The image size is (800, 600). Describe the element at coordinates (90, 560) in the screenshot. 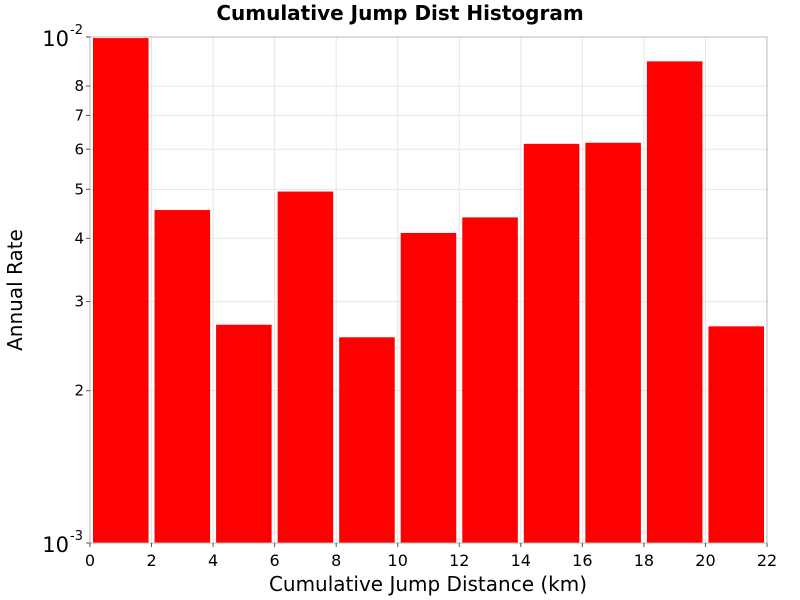

I see `x-tick-label: 0` at that location.